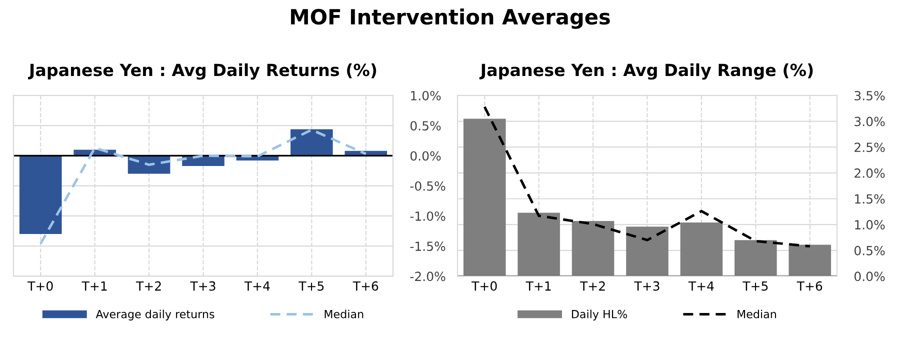 The image size is (900, 341). What do you see at coordinates (869, 95) in the screenshot?
I see `y-tick-label: 3.5%` at bounding box center [869, 95].